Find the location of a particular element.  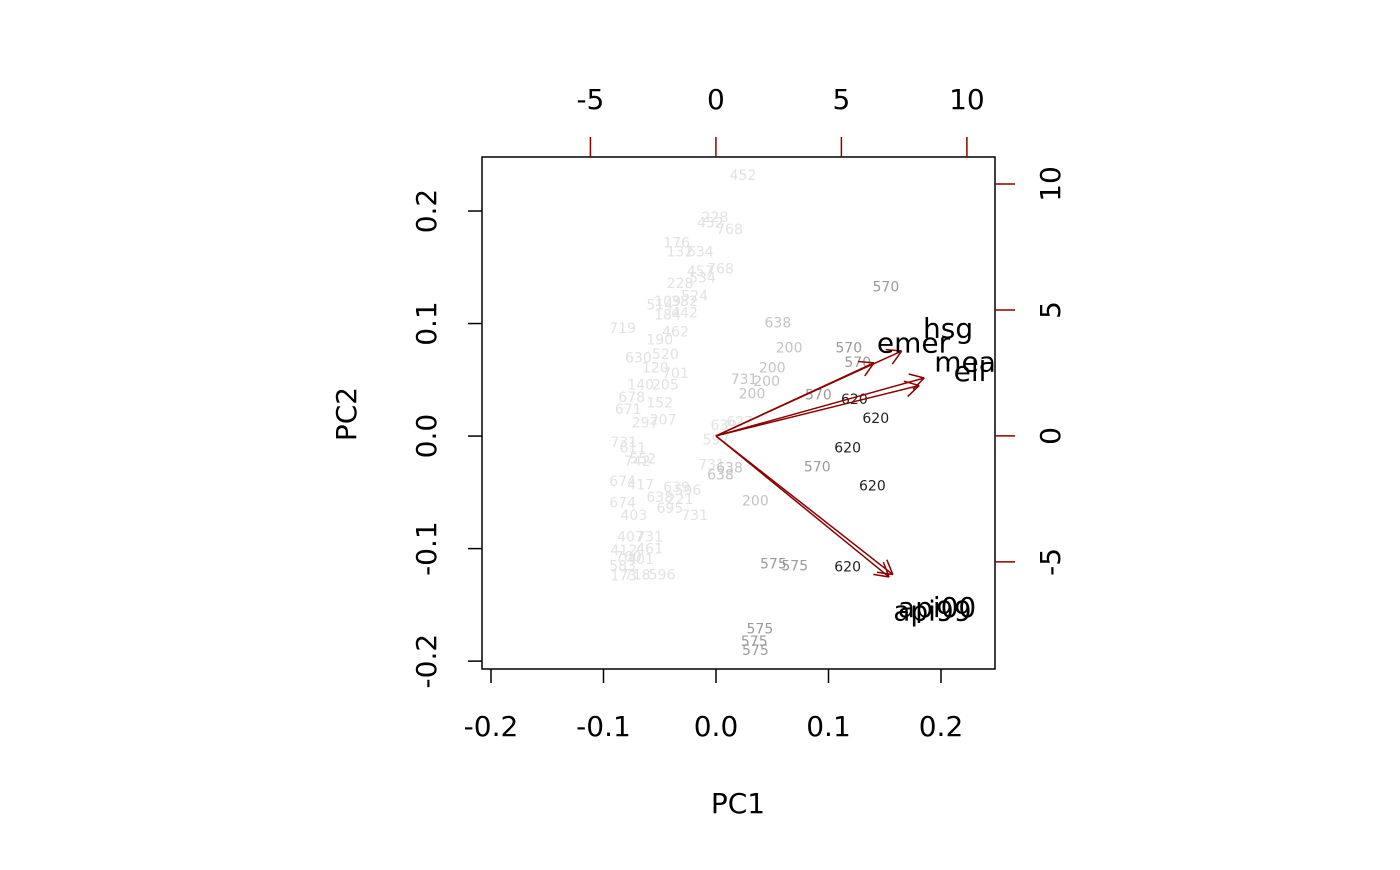

score-label: 695 is located at coordinates (670, 509).